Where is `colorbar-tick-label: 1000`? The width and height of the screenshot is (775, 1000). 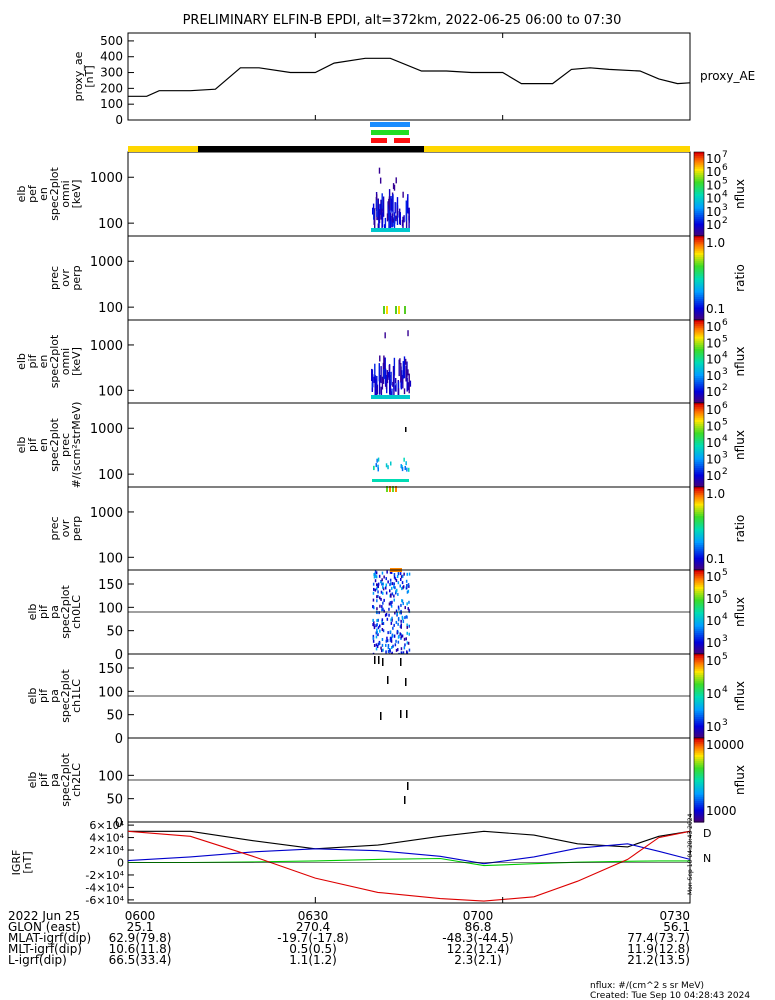
colorbar-tick-label: 1000 is located at coordinates (721, 811).